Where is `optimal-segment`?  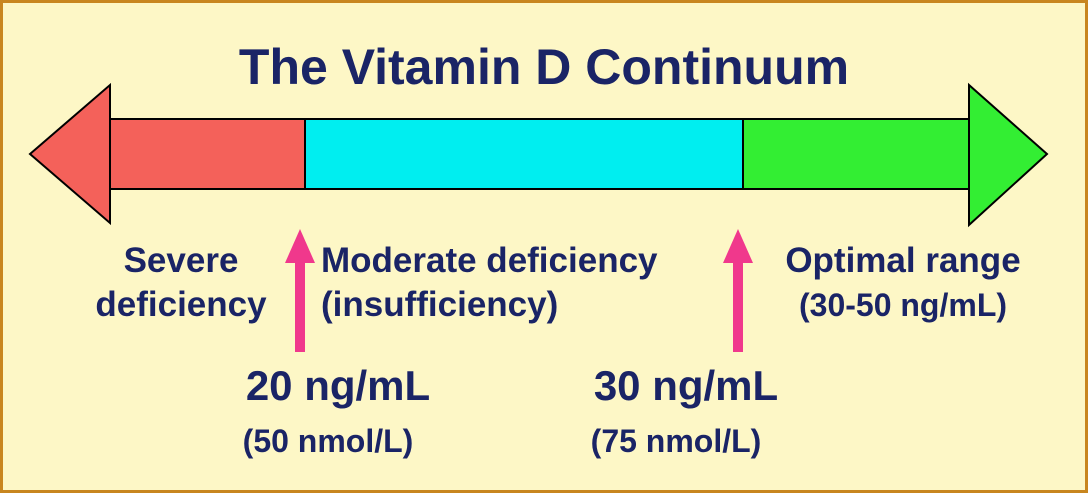
optimal-segment is located at coordinates (856, 154).